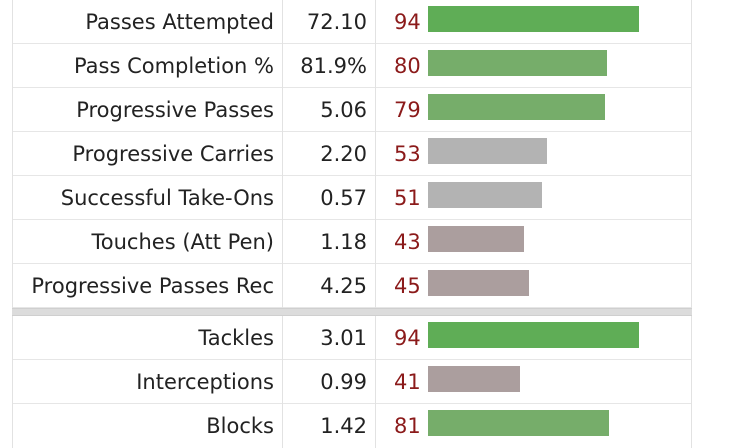 Image resolution: width=750 pixels, height=448 pixels. I want to click on table-row: Progressive Passes 5.06 79, so click(352, 110).